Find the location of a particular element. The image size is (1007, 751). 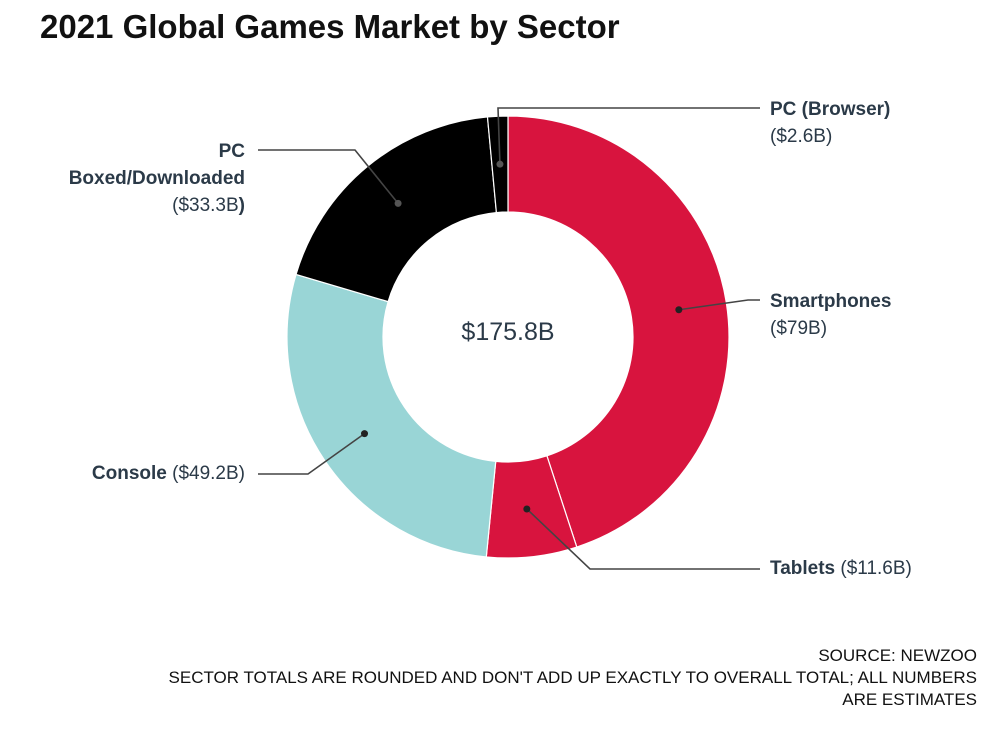

leader-line-pc-browser is located at coordinates (628, 136).